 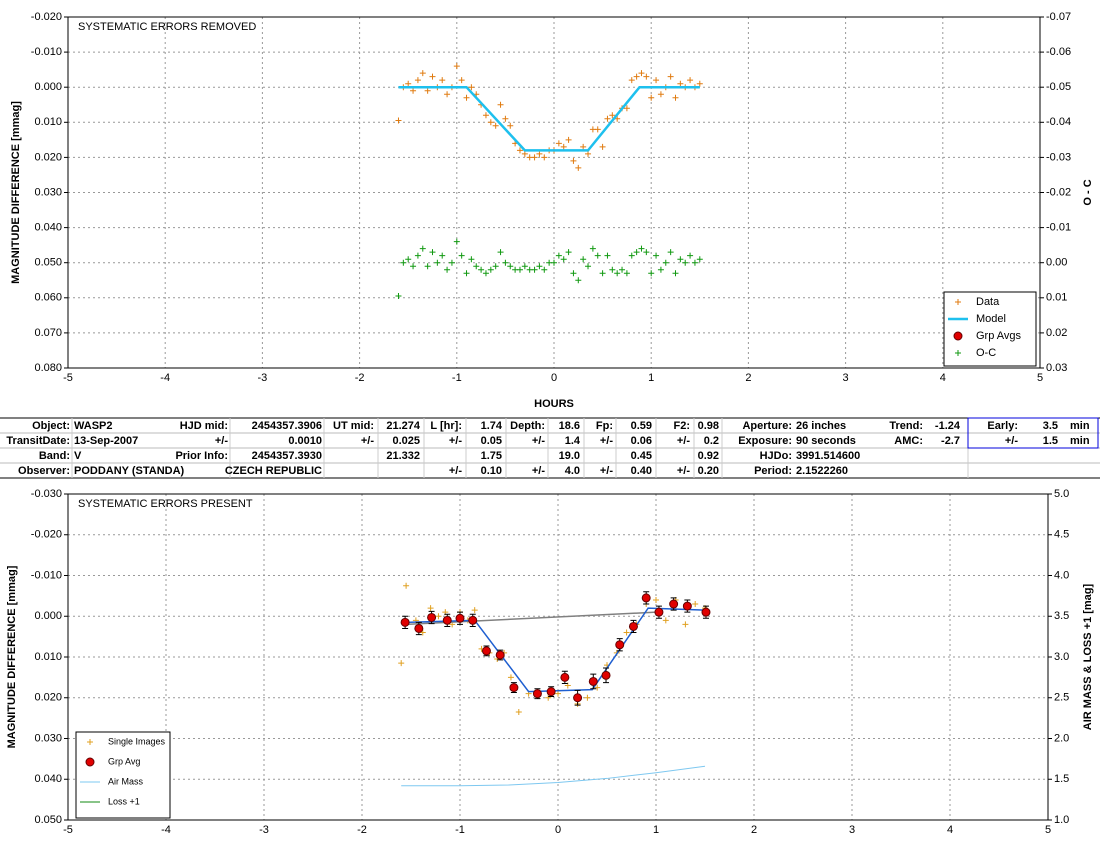 What do you see at coordinates (48, 616) in the screenshot?
I see `y-tick-label: 0.000` at bounding box center [48, 616].